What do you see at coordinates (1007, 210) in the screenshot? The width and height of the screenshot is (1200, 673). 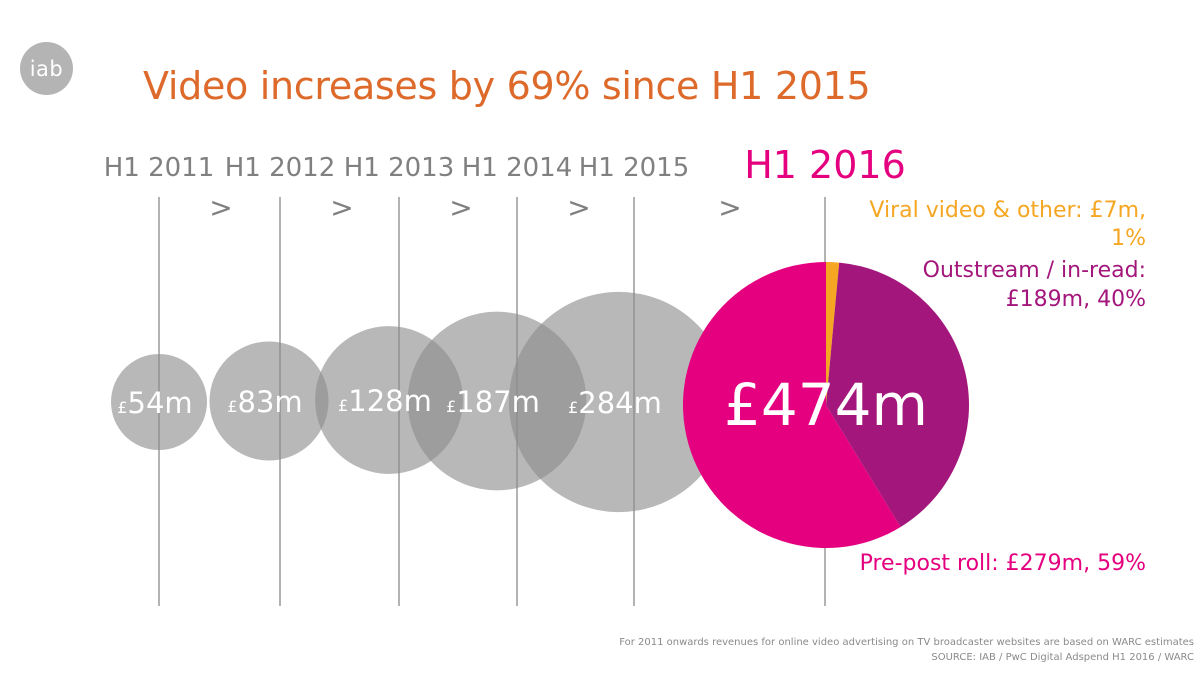 I see `slice-label-viral-video-other: Viral video & other: £7m,` at bounding box center [1007, 210].